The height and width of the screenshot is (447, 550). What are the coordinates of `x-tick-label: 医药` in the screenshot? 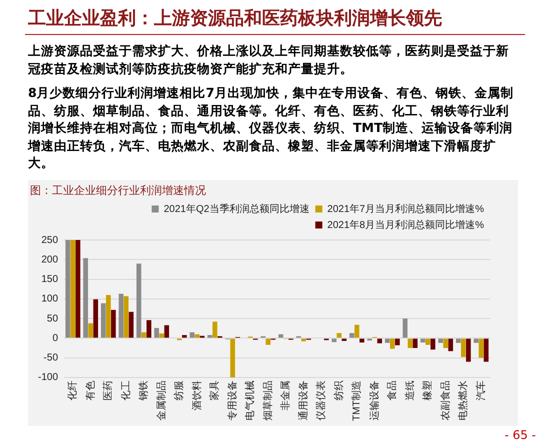 It's located at (108, 390).